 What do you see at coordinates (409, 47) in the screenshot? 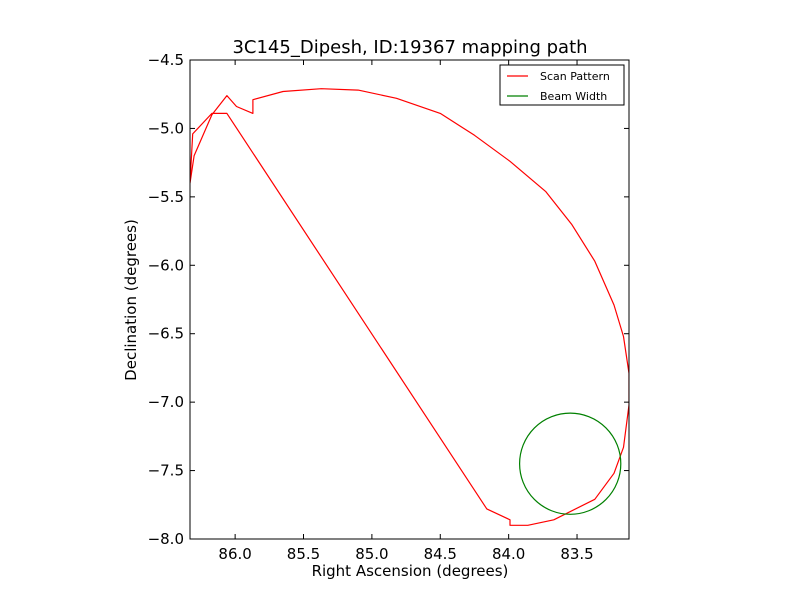
I see `chart-title: 3C145_Dipesh, ID:19367 mapping path` at bounding box center [409, 47].